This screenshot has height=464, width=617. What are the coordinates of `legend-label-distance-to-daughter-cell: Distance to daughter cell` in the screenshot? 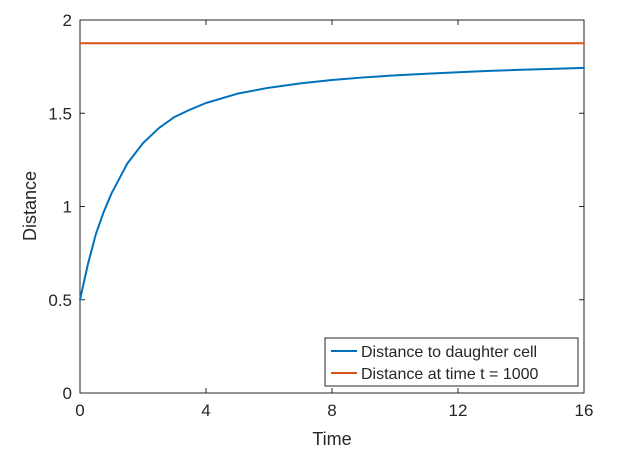 It's located at (449, 352).